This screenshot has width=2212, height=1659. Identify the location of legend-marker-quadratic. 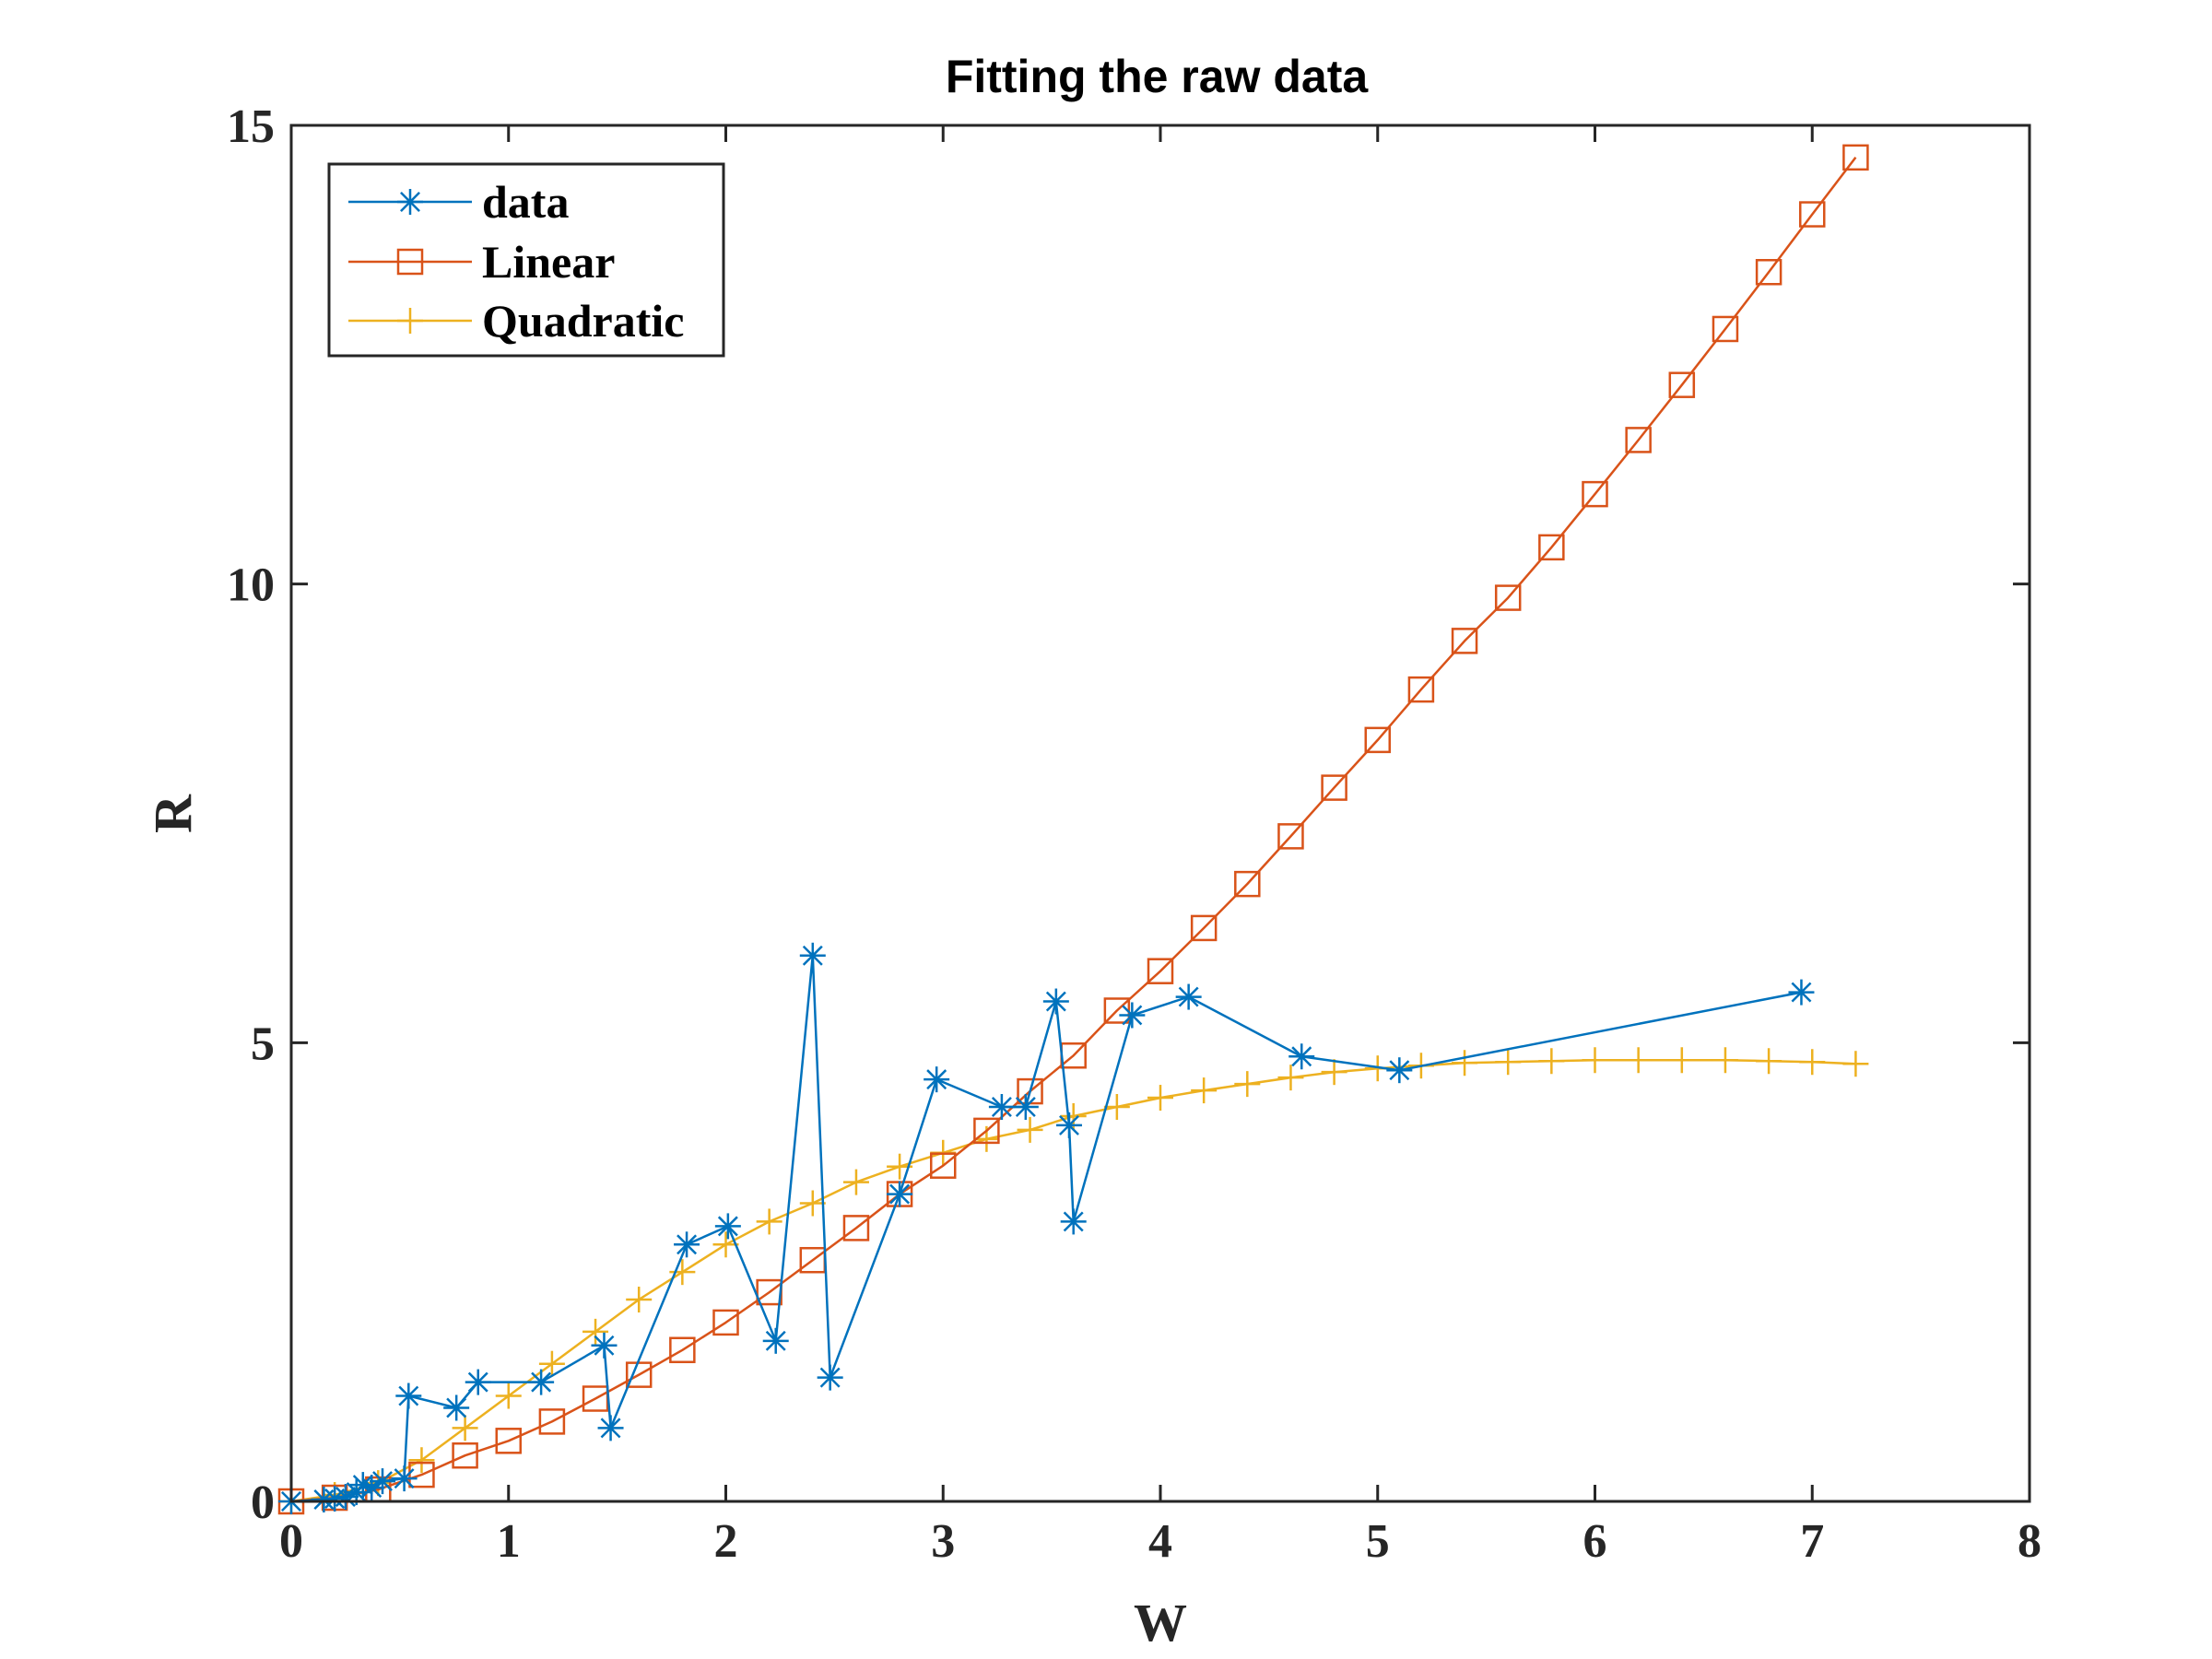
(410, 321).